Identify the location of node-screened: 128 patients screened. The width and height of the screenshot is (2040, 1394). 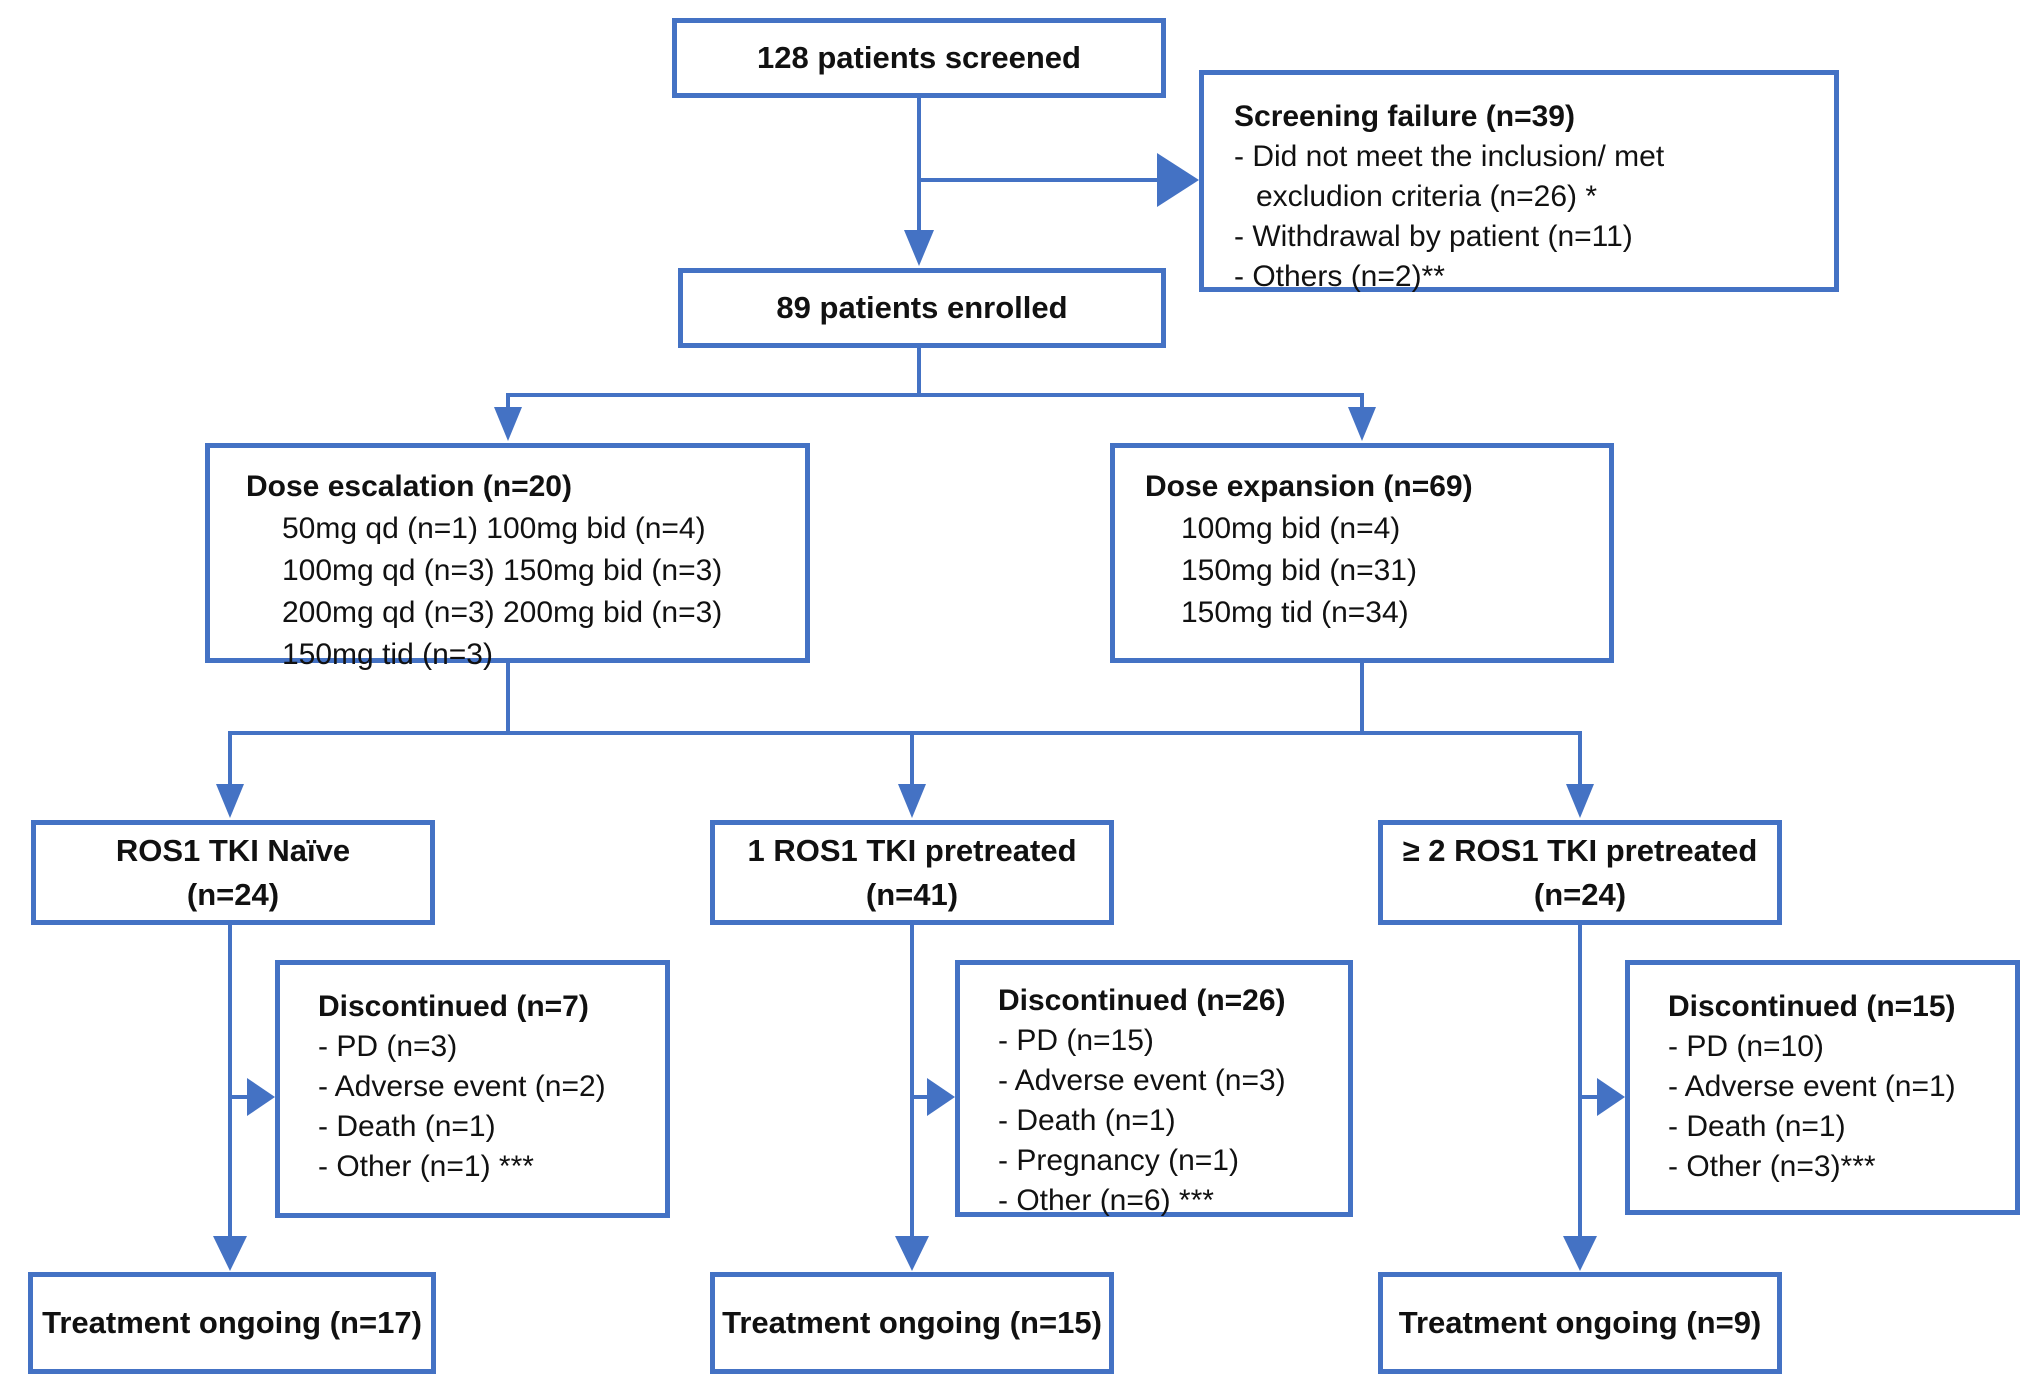
(919, 58).